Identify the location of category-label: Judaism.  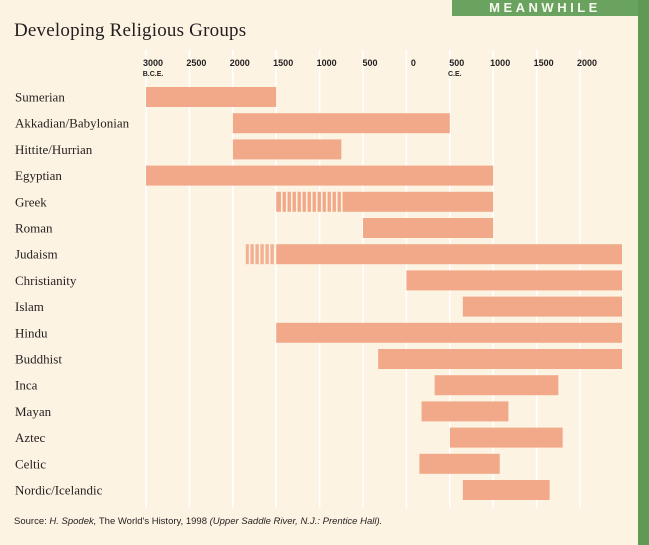
(36, 254).